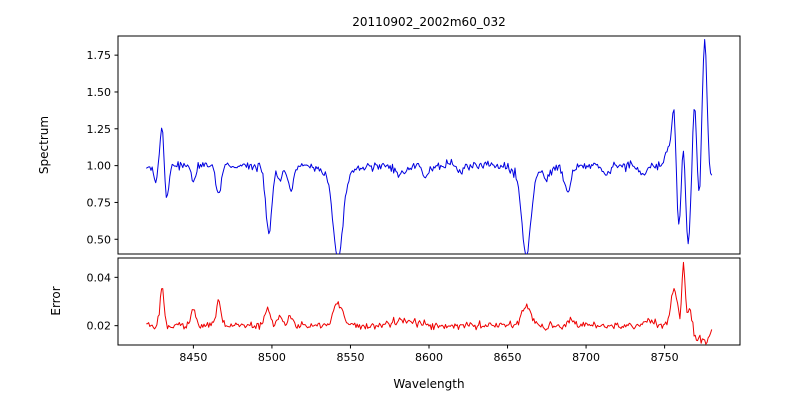 This screenshot has height=404, width=800. Describe the element at coordinates (99, 202) in the screenshot. I see `spectrum-ytick-label: 0.75` at that location.